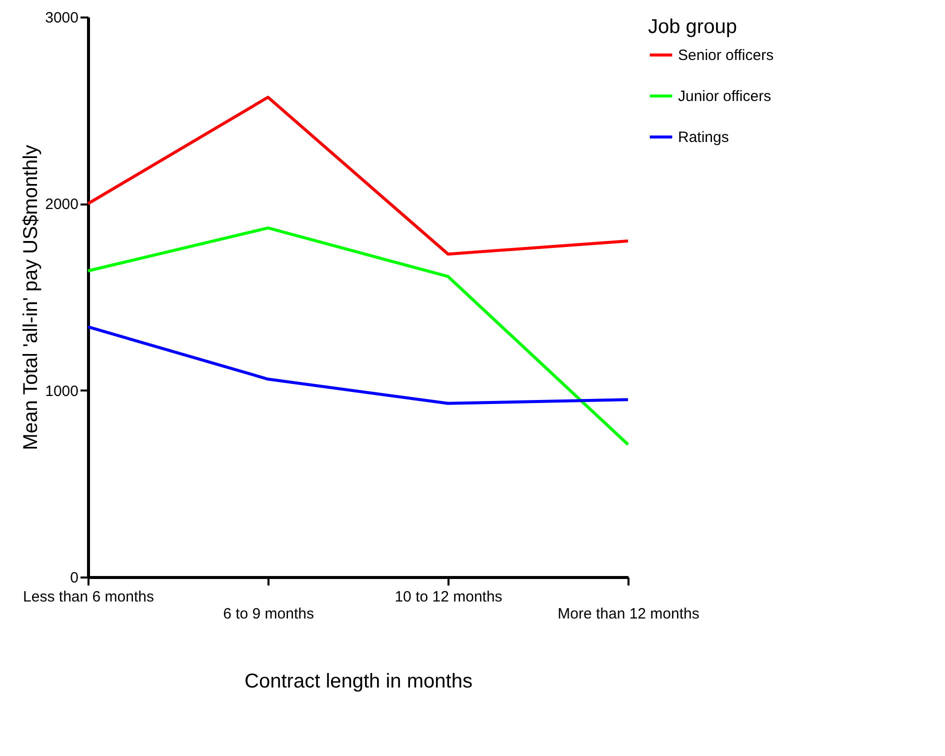  I want to click on legend-label: Junior officers, so click(725, 96).